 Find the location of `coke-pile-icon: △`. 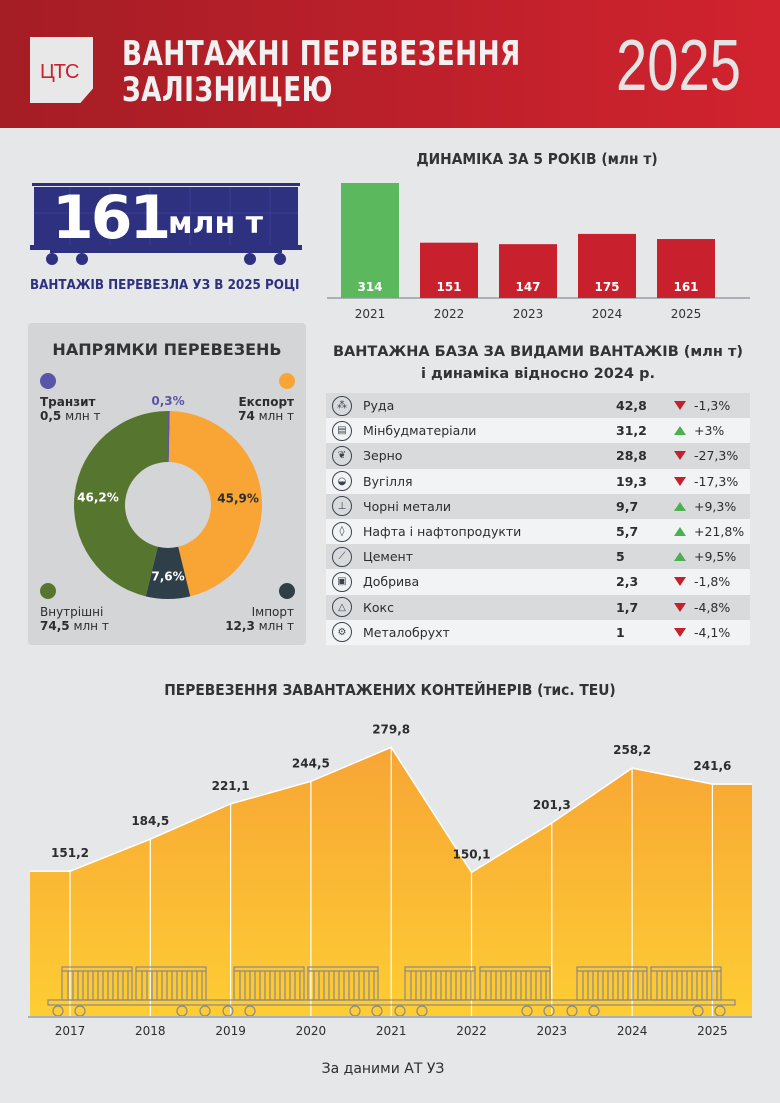

coke-pile-icon: △ is located at coordinates (342, 607).